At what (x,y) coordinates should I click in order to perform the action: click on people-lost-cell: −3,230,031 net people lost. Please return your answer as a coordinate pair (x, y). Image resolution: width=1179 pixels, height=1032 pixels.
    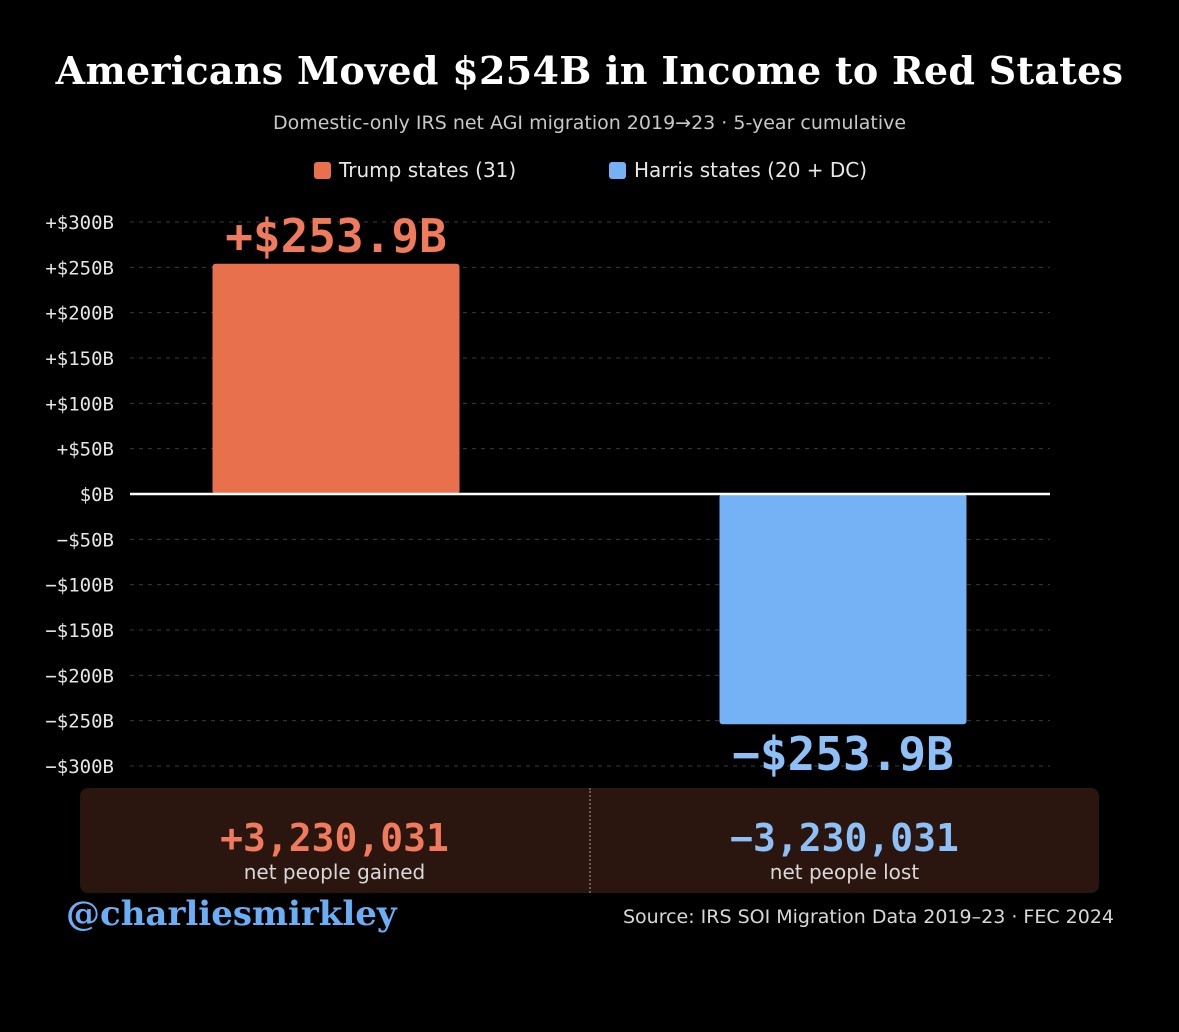
    Looking at the image, I should click on (844, 840).